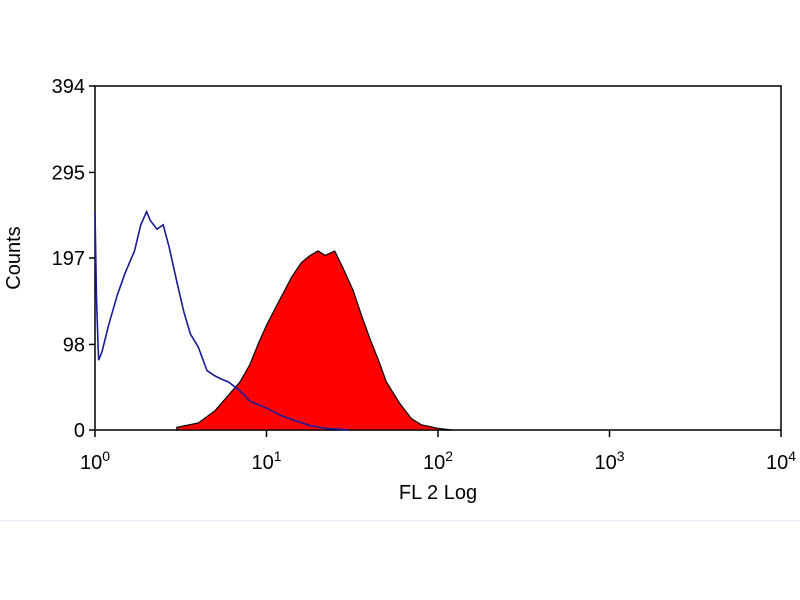 This screenshot has height=600, width=800. Describe the element at coordinates (400, 520) in the screenshot. I see `divider` at that location.